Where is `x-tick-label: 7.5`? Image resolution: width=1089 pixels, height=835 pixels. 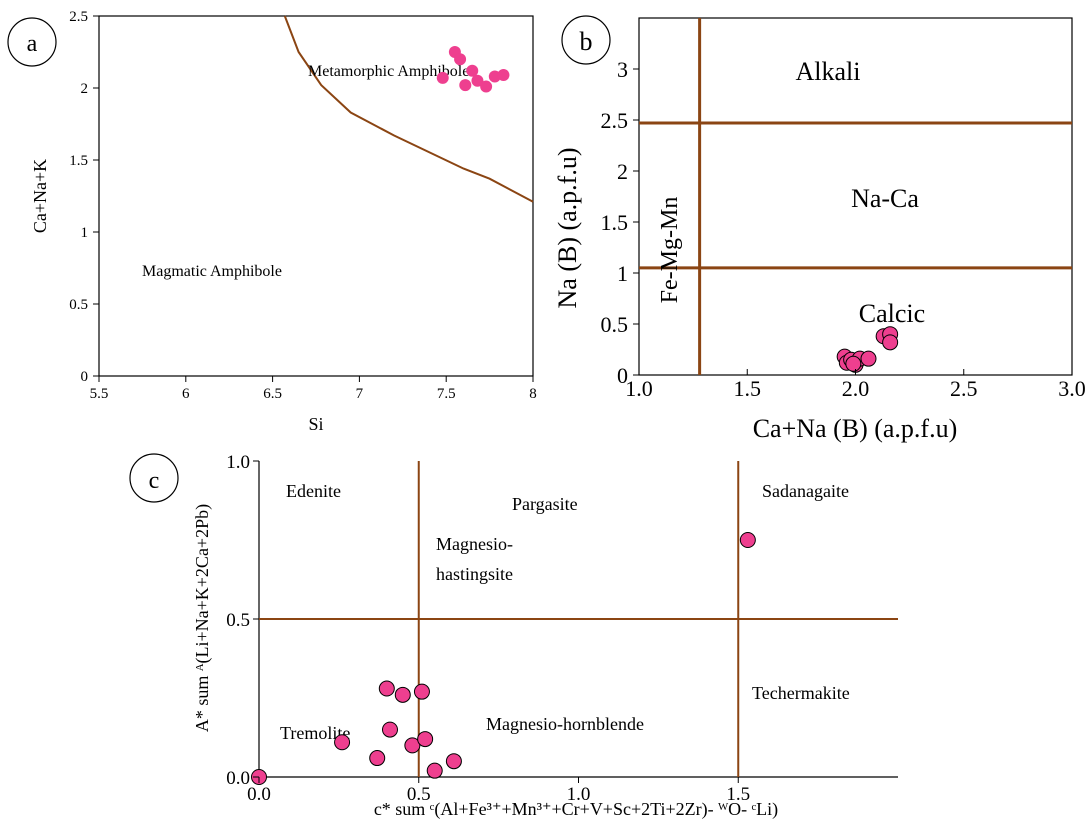 x-tick-label: 7.5 is located at coordinates (446, 394).